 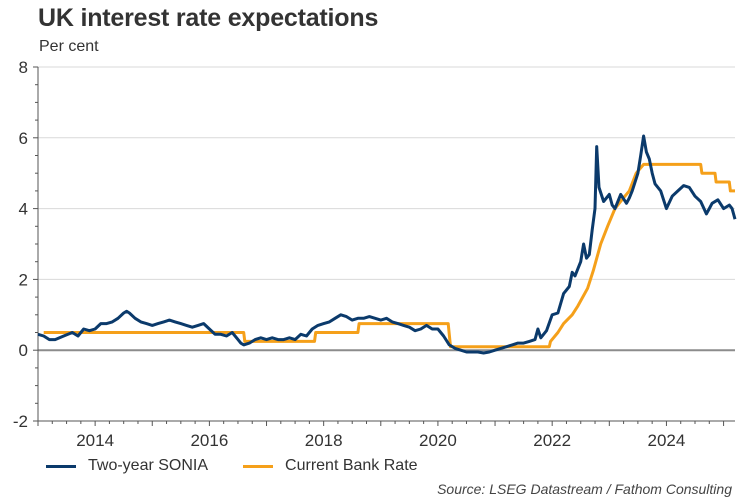 What do you see at coordinates (148, 465) in the screenshot?
I see `legend-label-sonia: Two-year SONIA` at bounding box center [148, 465].